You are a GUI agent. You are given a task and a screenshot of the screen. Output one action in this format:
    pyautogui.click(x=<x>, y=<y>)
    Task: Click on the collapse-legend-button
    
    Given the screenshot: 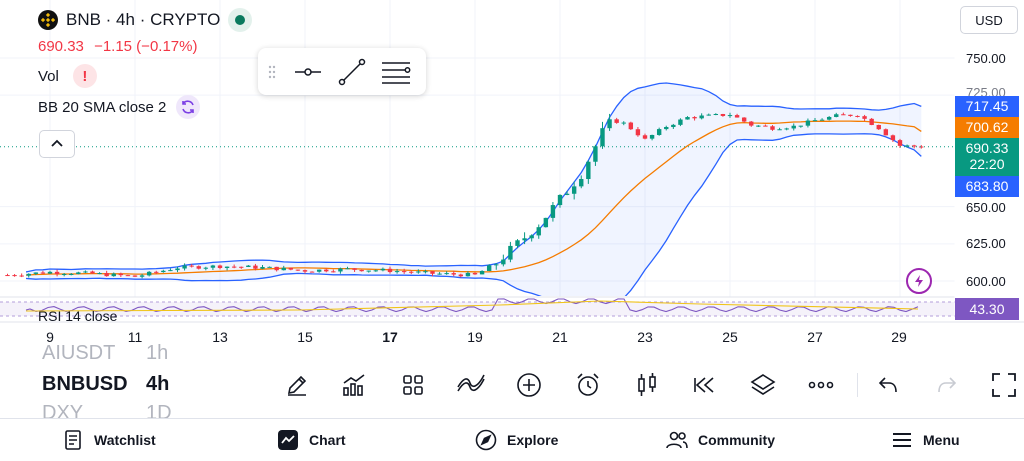 What is the action you would take?
    pyautogui.click(x=57, y=144)
    